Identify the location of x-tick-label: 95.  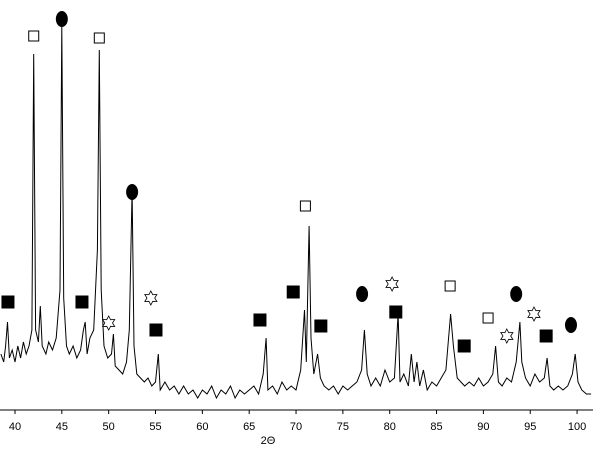
(530, 427).